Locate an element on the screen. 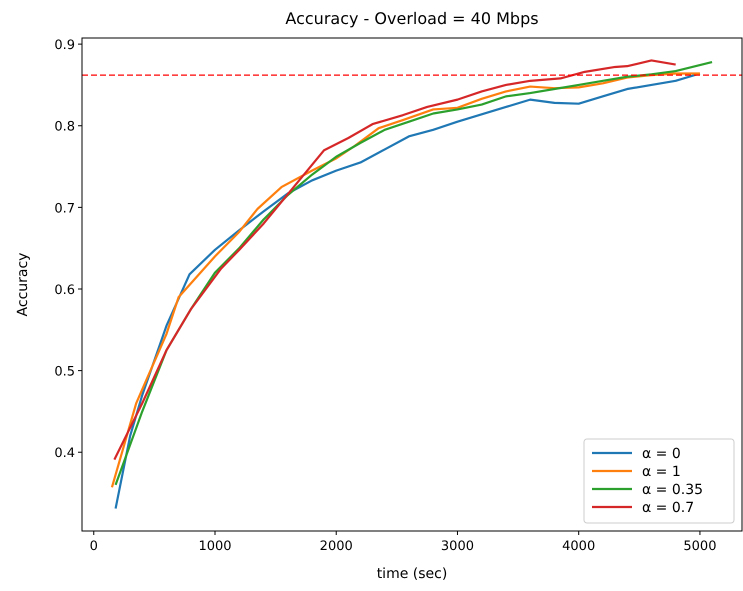 The image size is (743, 591). x-tick-label: 4000 is located at coordinates (579, 546).